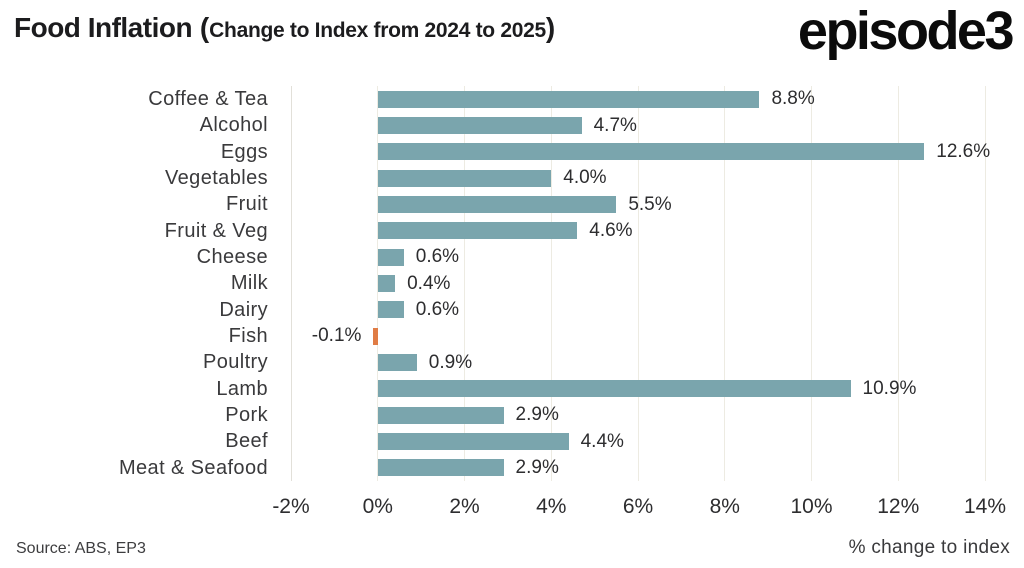 This screenshot has width=1024, height=568. I want to click on bar-pork, so click(440, 415).